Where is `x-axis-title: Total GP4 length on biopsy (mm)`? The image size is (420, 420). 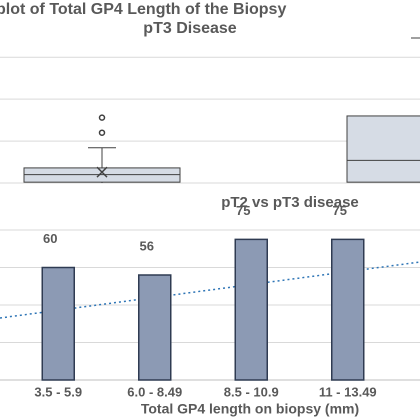
x-axis-title: Total GP4 length on biopsy (mm) is located at coordinates (250, 409).